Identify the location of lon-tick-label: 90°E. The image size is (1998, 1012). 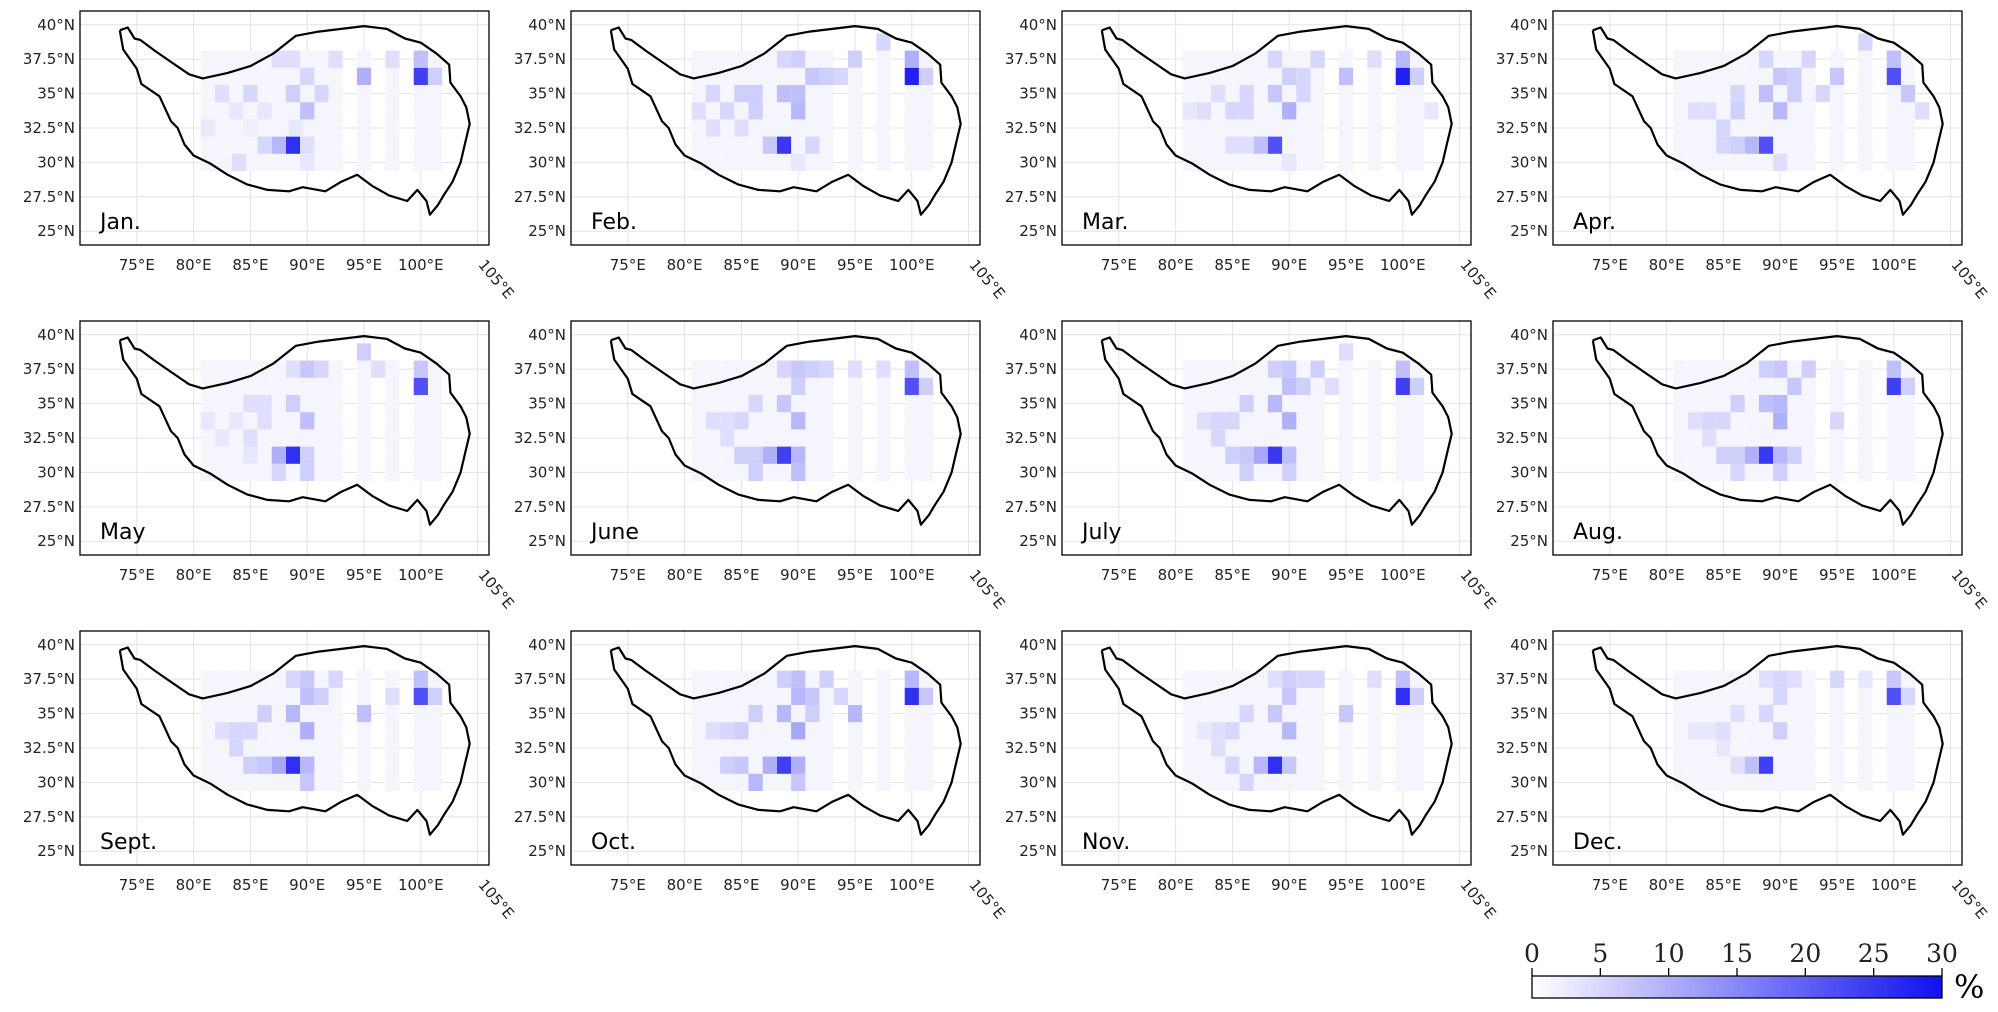
(1289, 265).